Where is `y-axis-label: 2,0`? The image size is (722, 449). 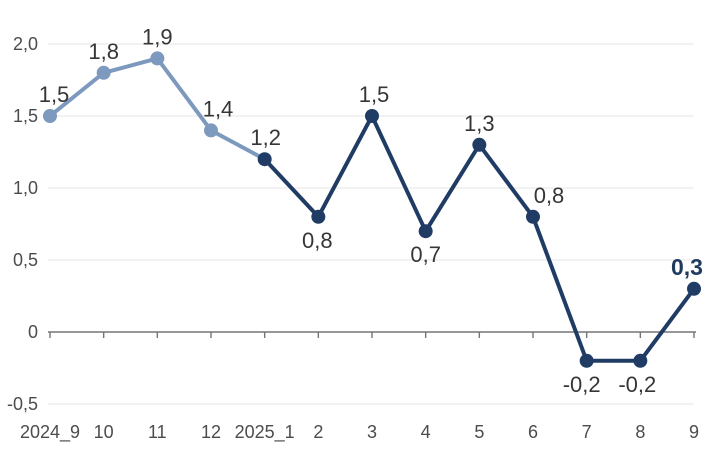 y-axis-label: 2,0 is located at coordinates (25, 44).